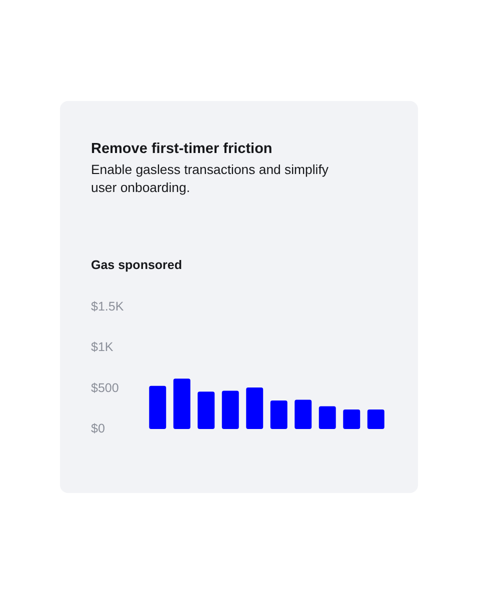  I want to click on y-tick-label: $0, so click(98, 428).